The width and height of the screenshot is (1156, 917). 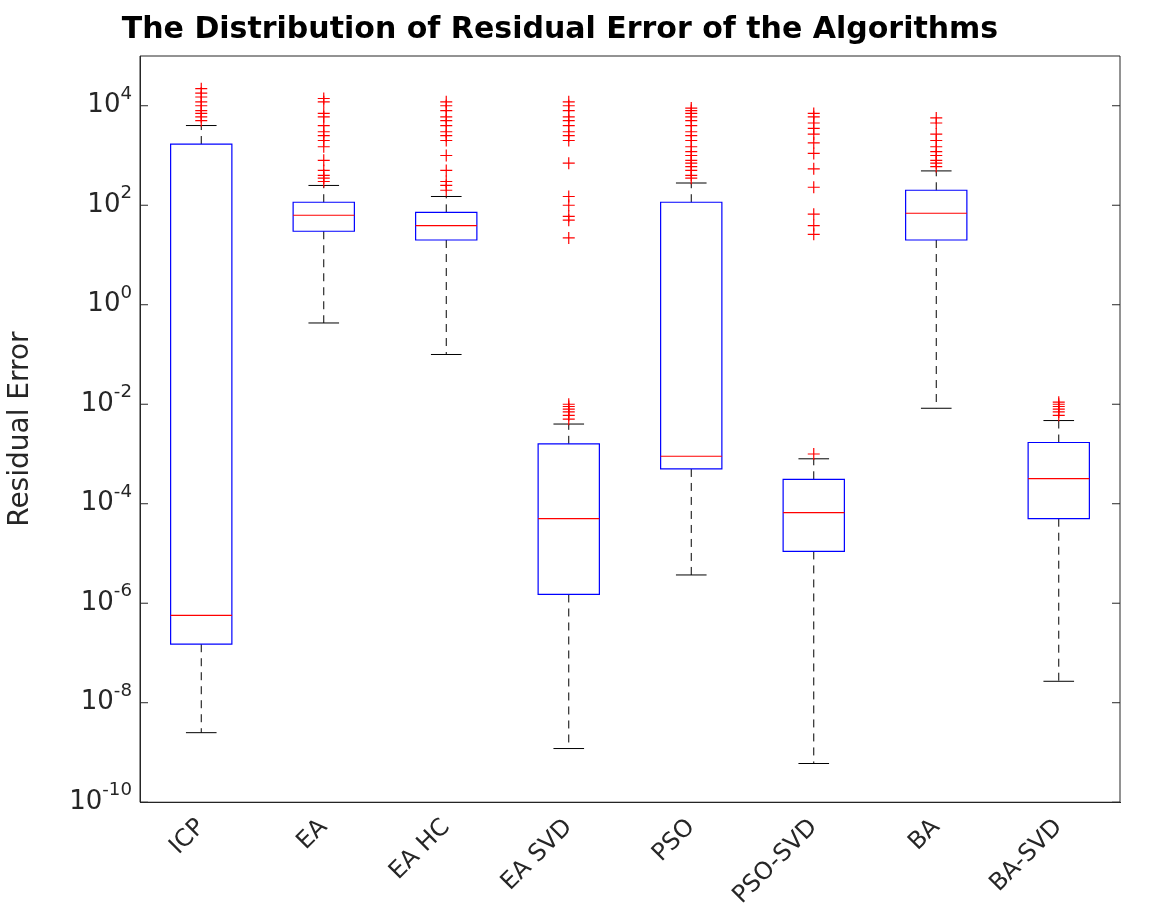 I want to click on x-tick-label: BA, so click(x=923, y=833).